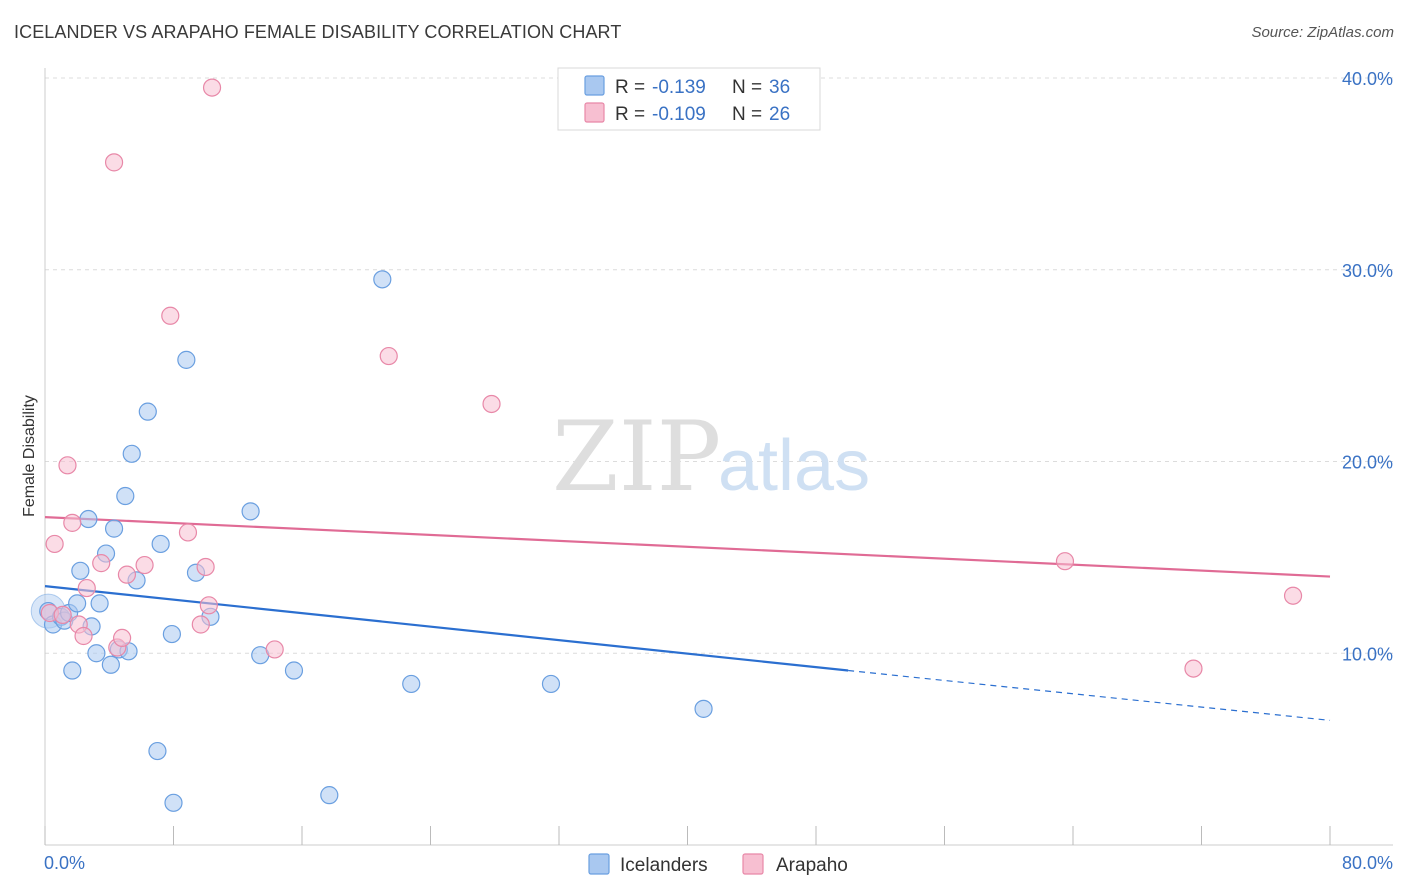 The image size is (1406, 892). What do you see at coordinates (630, 114) in the screenshot?
I see `legend-r-label-arapaho: R =` at bounding box center [630, 114].